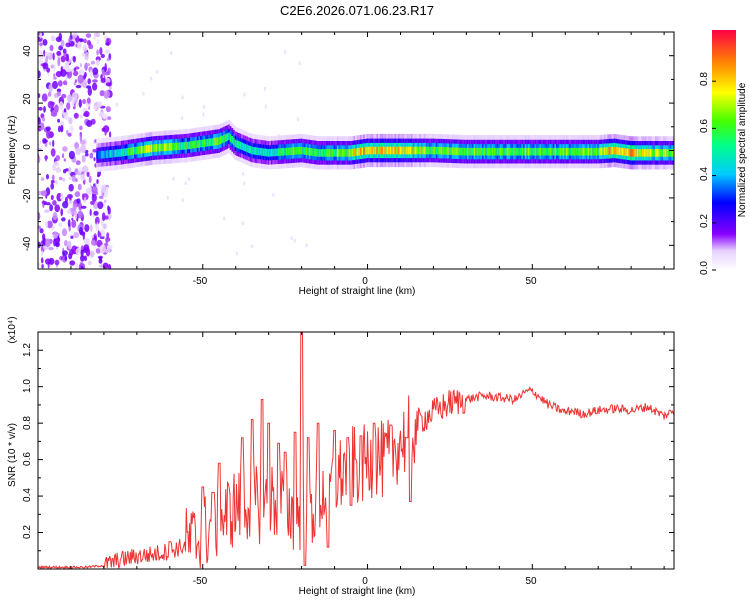 The image size is (750, 600). I want to click on snr-y-tick: 0.8, so click(27, 423).